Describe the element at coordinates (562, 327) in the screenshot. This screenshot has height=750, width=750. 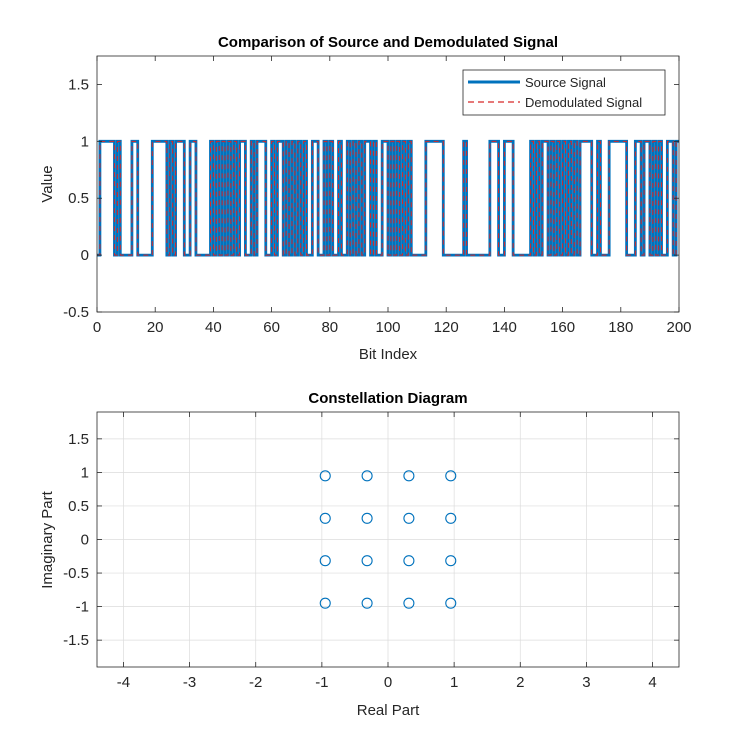
I see `signal-x-tick-label: 160` at that location.